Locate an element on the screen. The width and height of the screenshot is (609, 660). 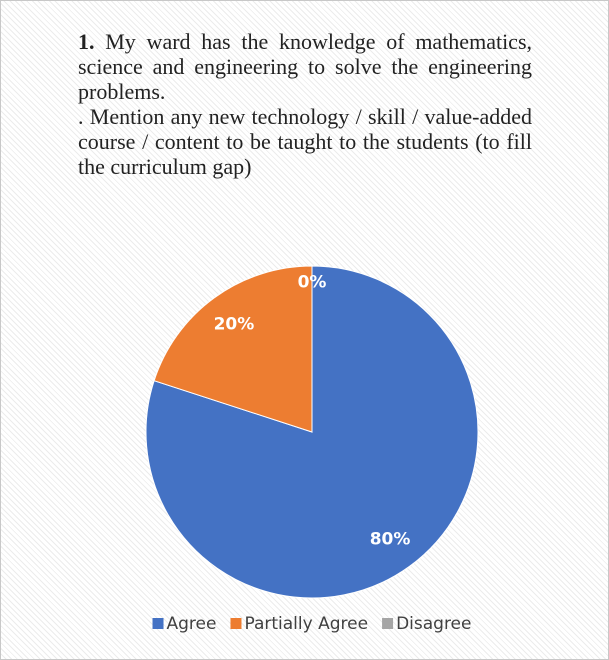
legend-label: Disagree is located at coordinates (433, 624).